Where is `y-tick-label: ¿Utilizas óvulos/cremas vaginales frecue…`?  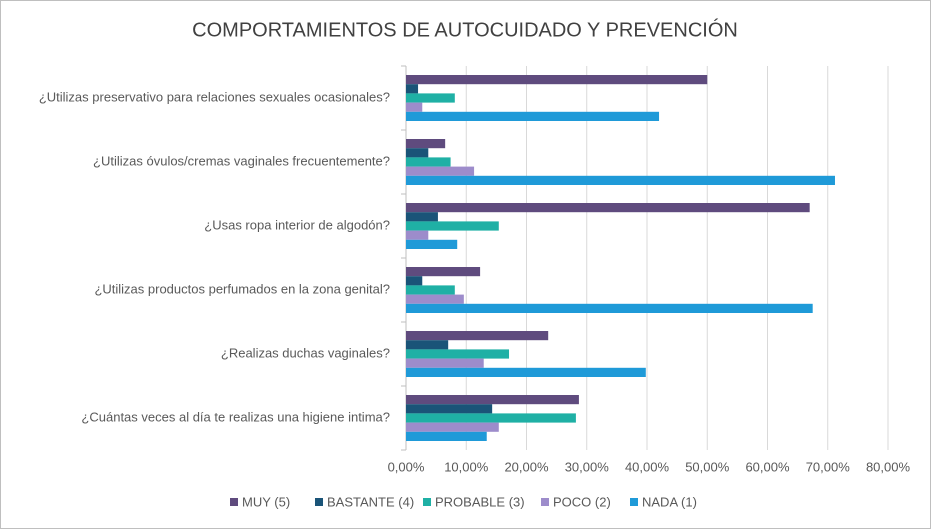 y-tick-label: ¿Utilizas óvulos/cremas vaginales frecue… is located at coordinates (241, 160).